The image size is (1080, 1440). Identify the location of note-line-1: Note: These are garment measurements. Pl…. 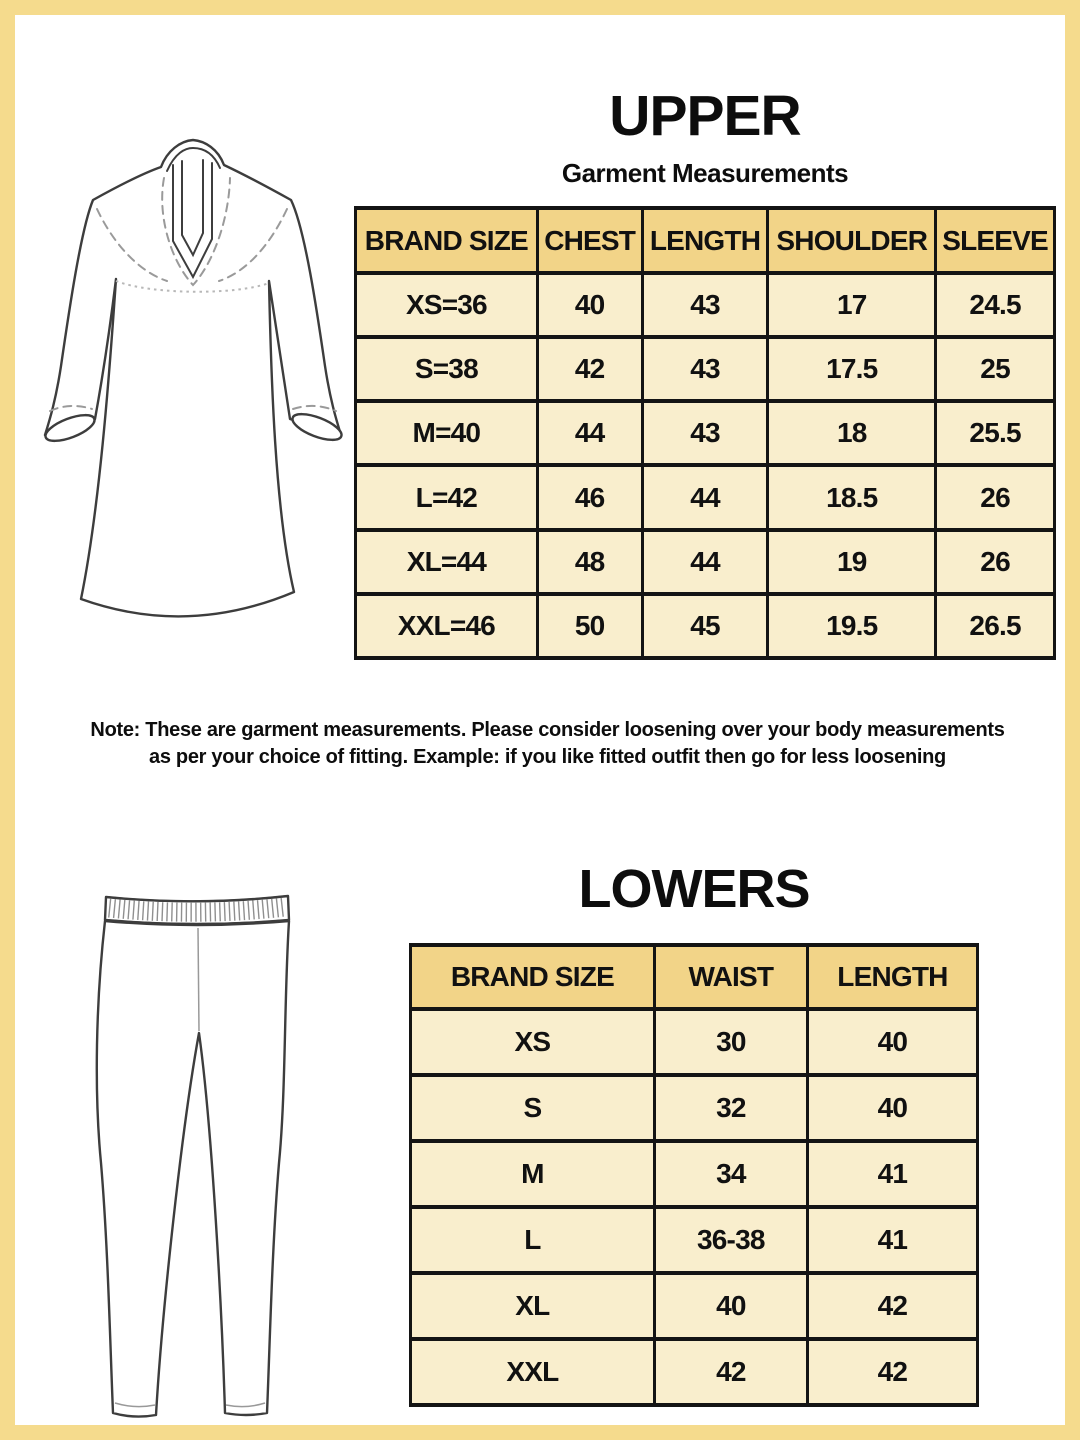
(547, 730).